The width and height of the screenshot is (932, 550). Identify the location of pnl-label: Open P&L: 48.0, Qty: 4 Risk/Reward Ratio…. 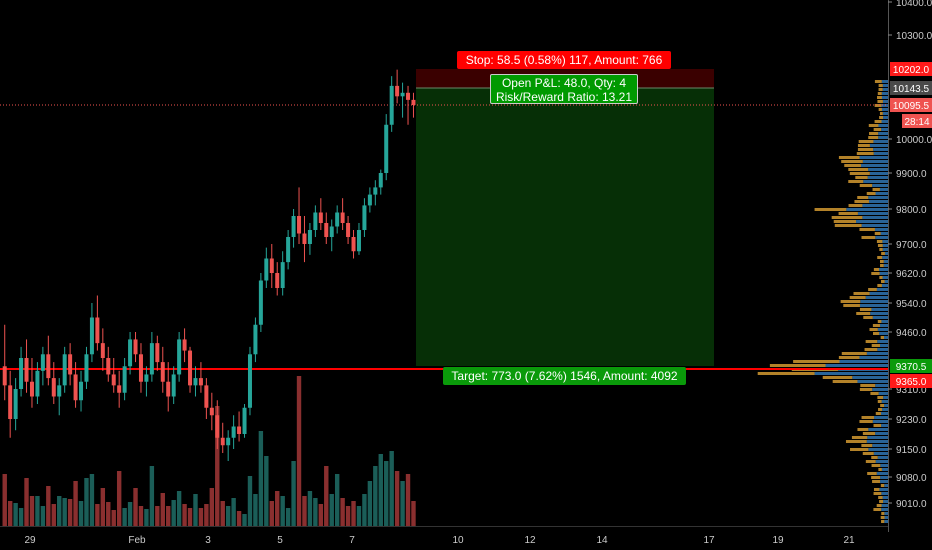
(564, 89).